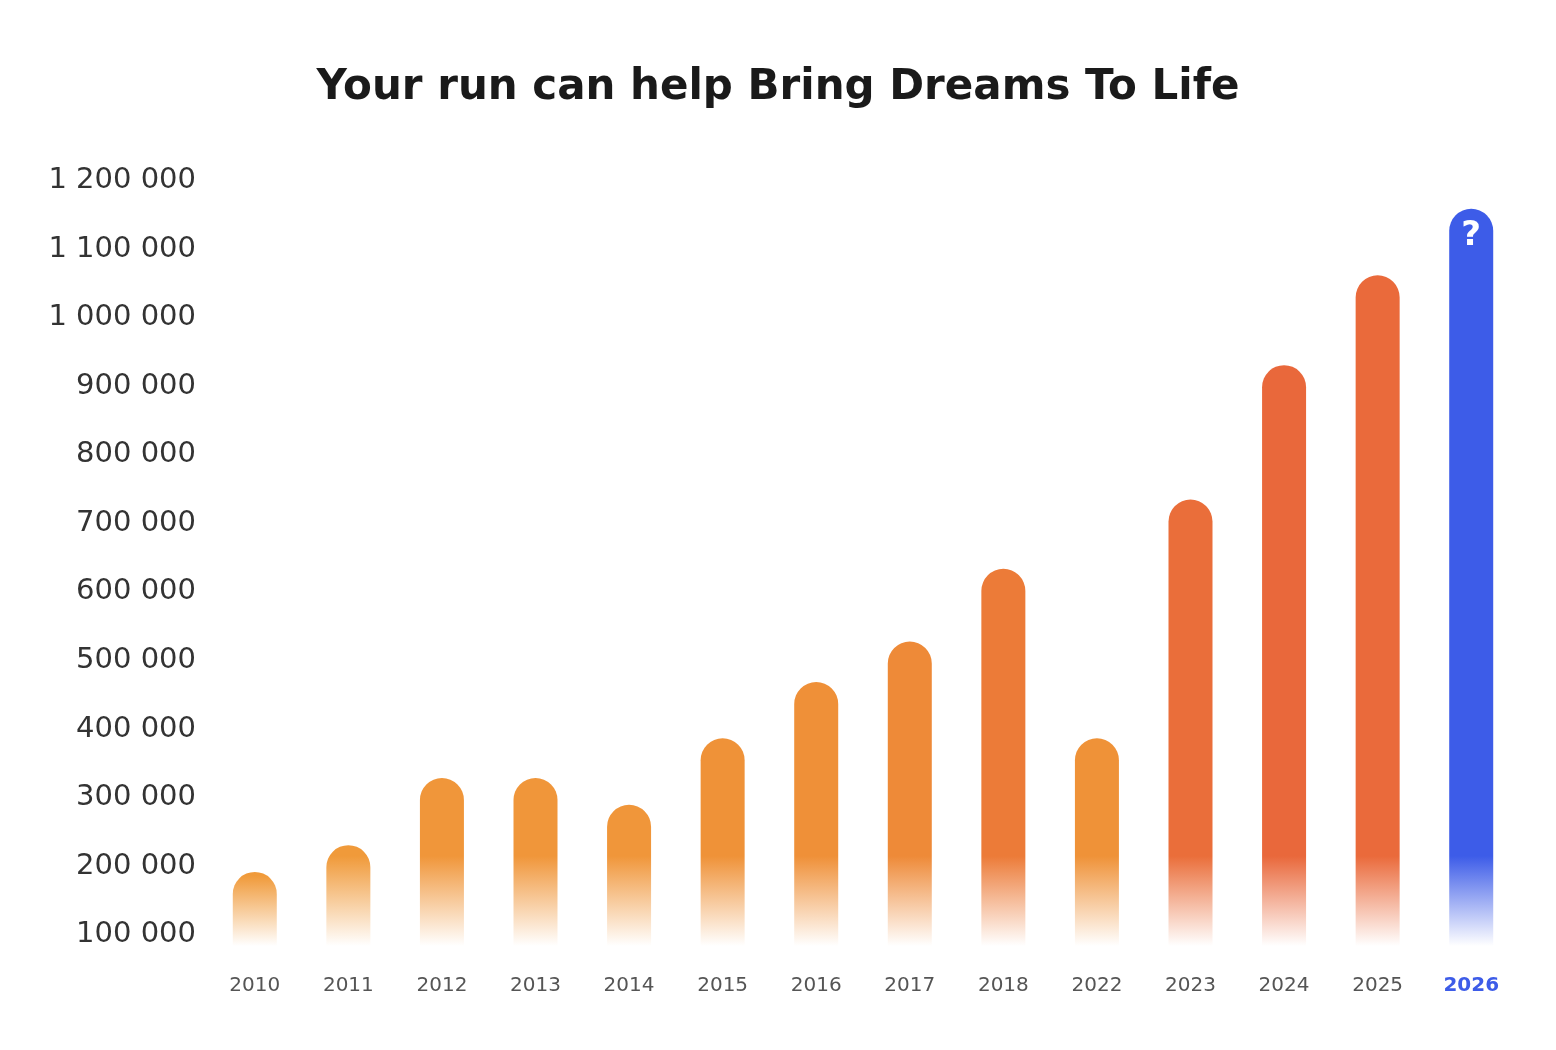 The width and height of the screenshot is (1556, 1050). What do you see at coordinates (136, 726) in the screenshot?
I see `y-tick-label: 400 000` at bounding box center [136, 726].